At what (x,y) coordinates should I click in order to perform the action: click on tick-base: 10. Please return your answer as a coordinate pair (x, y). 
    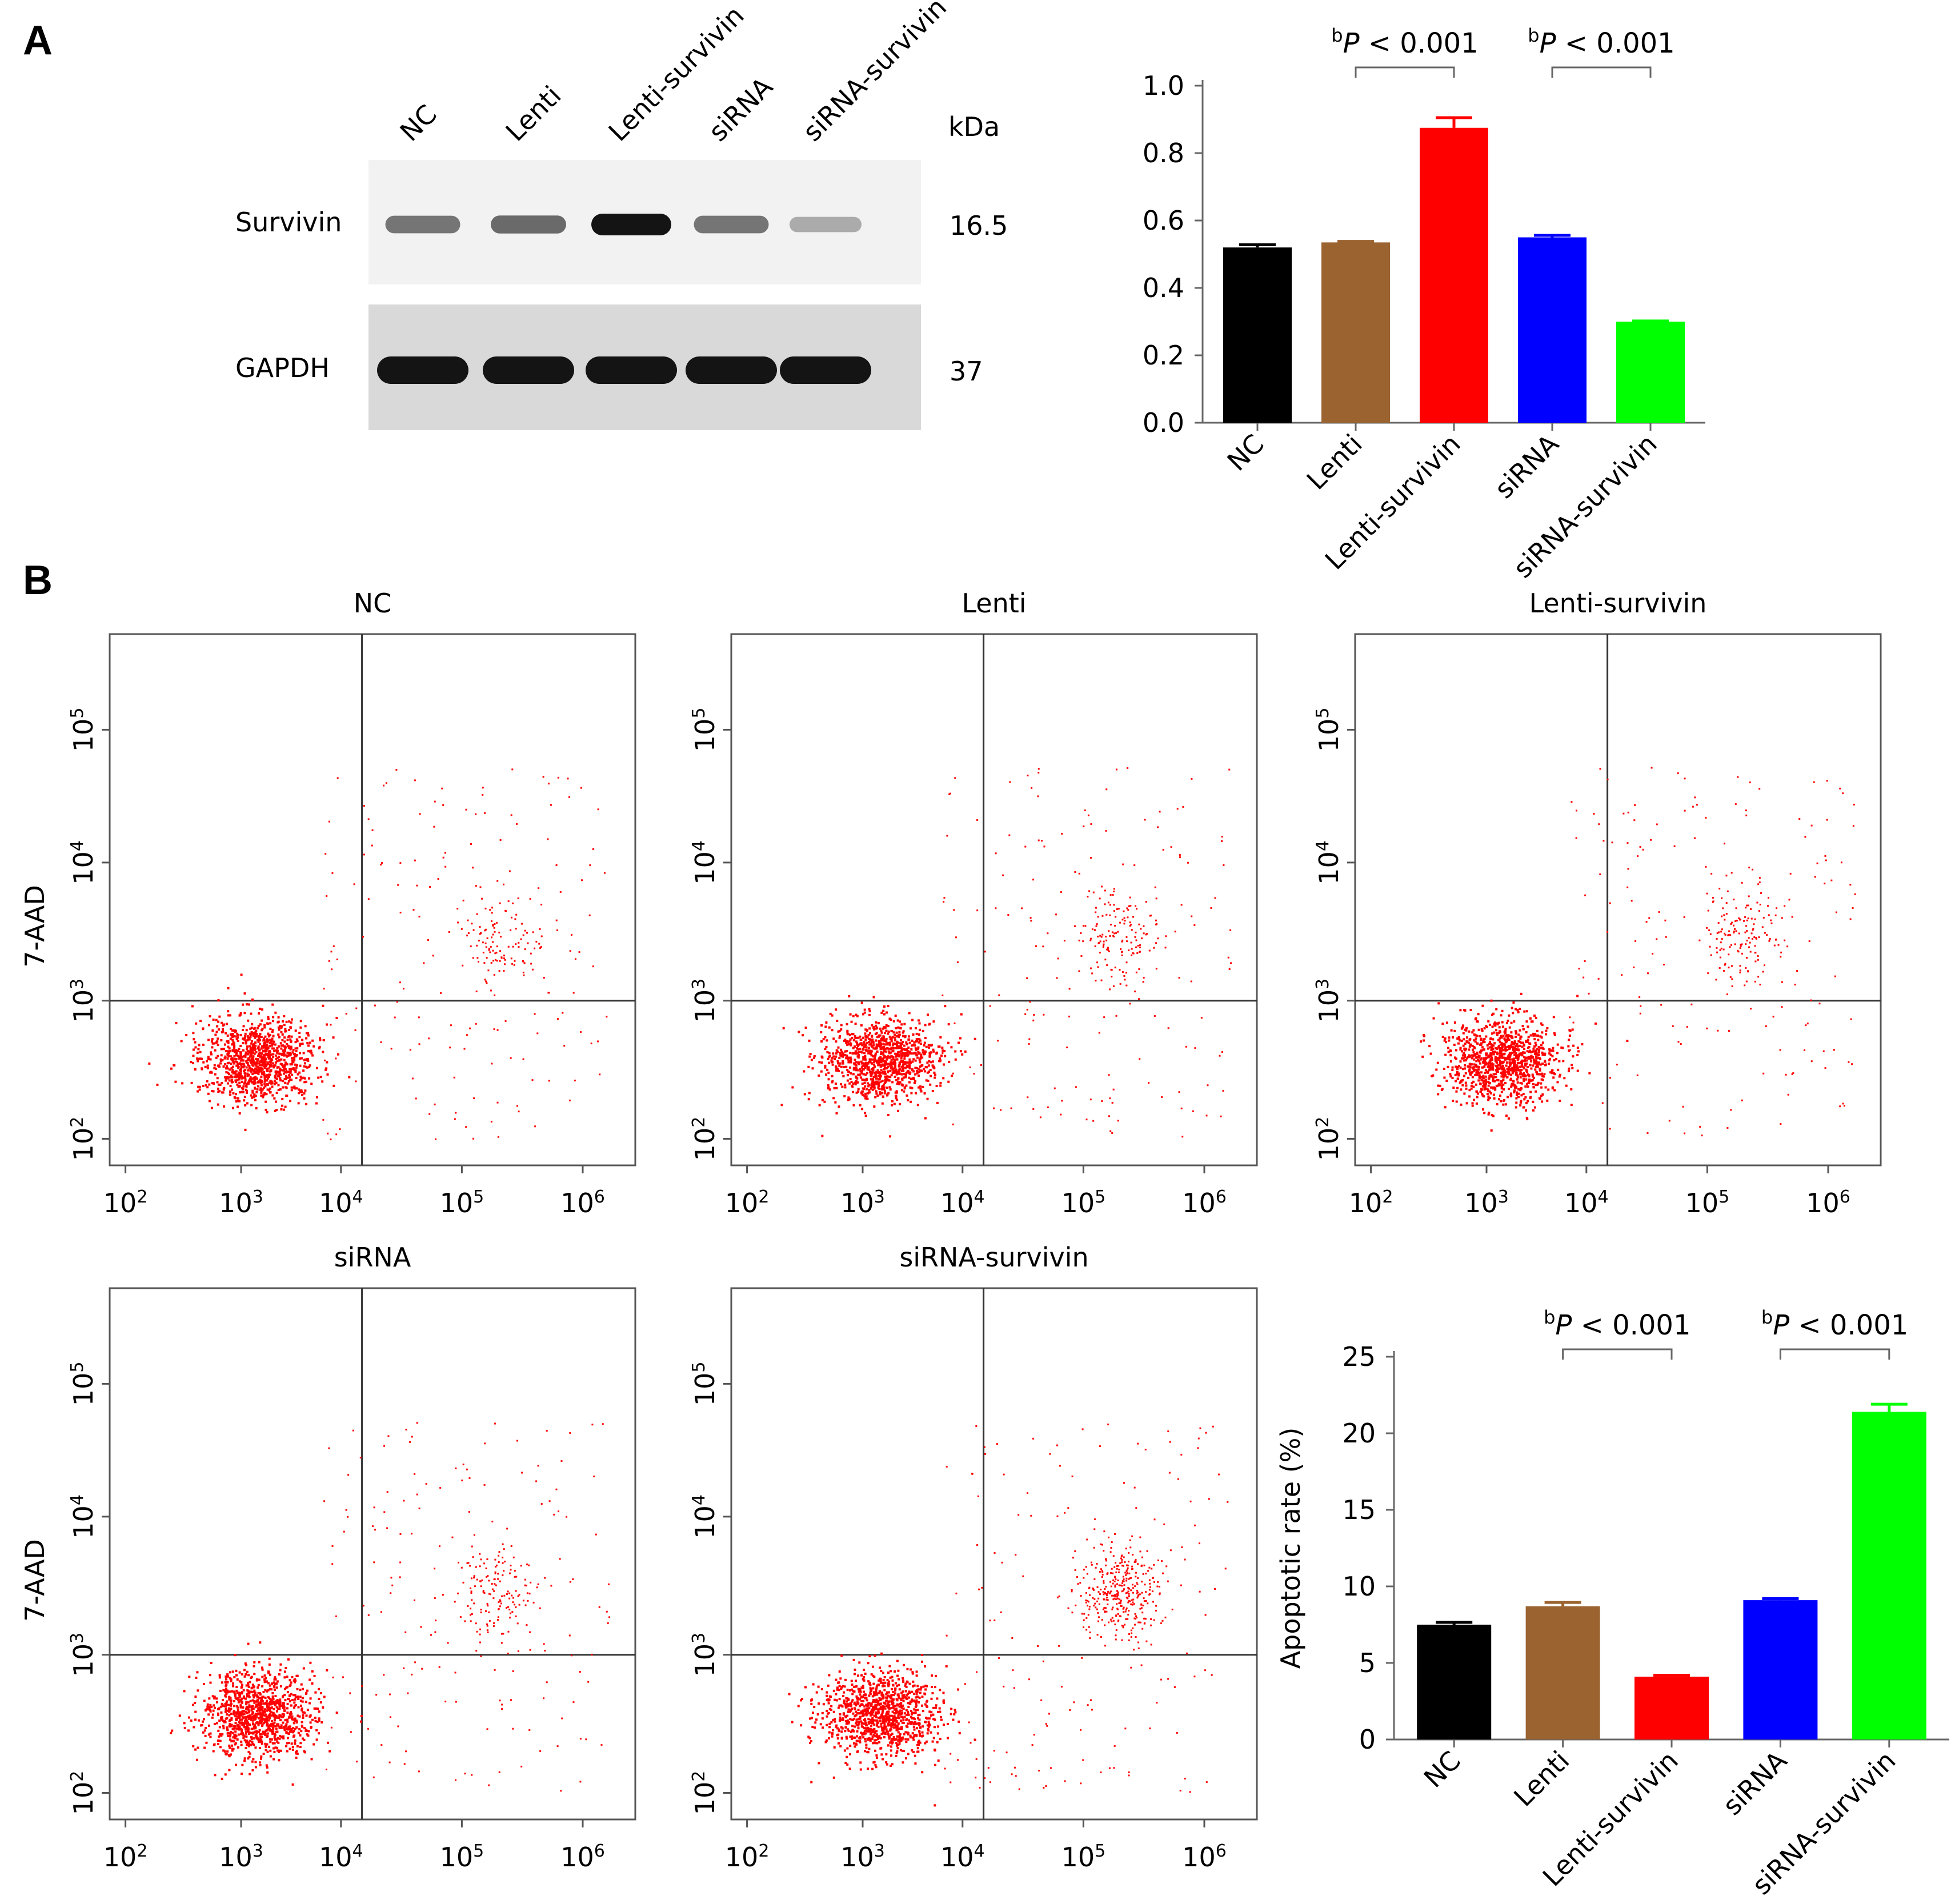
    Looking at the image, I should click on (705, 1144).